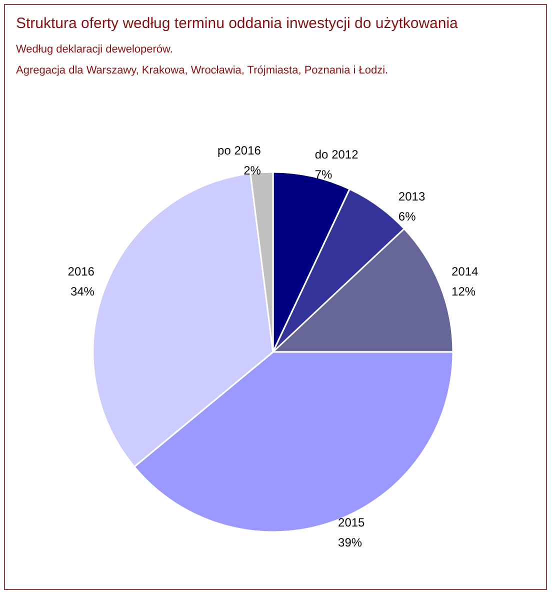  I want to click on data-label: 12%, so click(464, 291).